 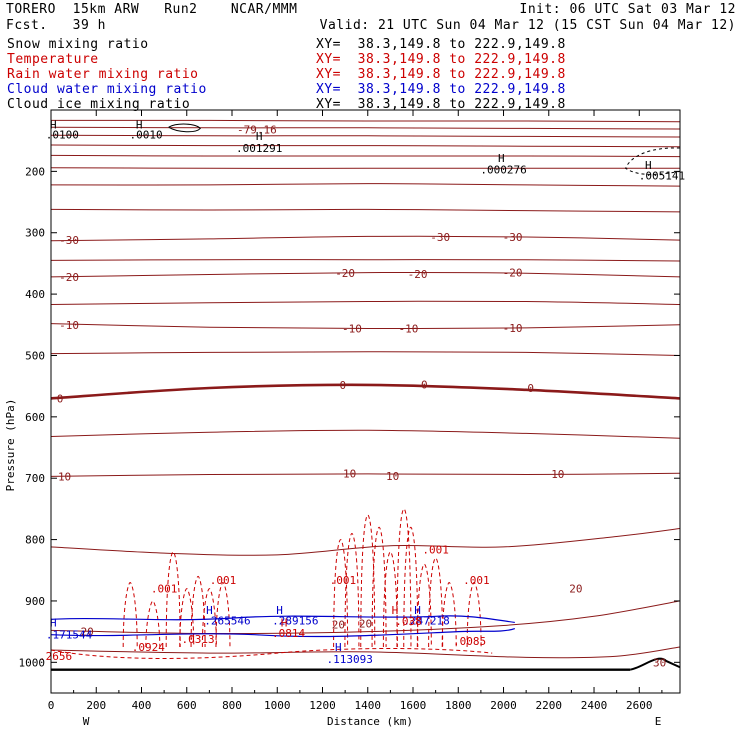 I want to click on x-tick-label-2000: 2000, so click(x=503, y=705).